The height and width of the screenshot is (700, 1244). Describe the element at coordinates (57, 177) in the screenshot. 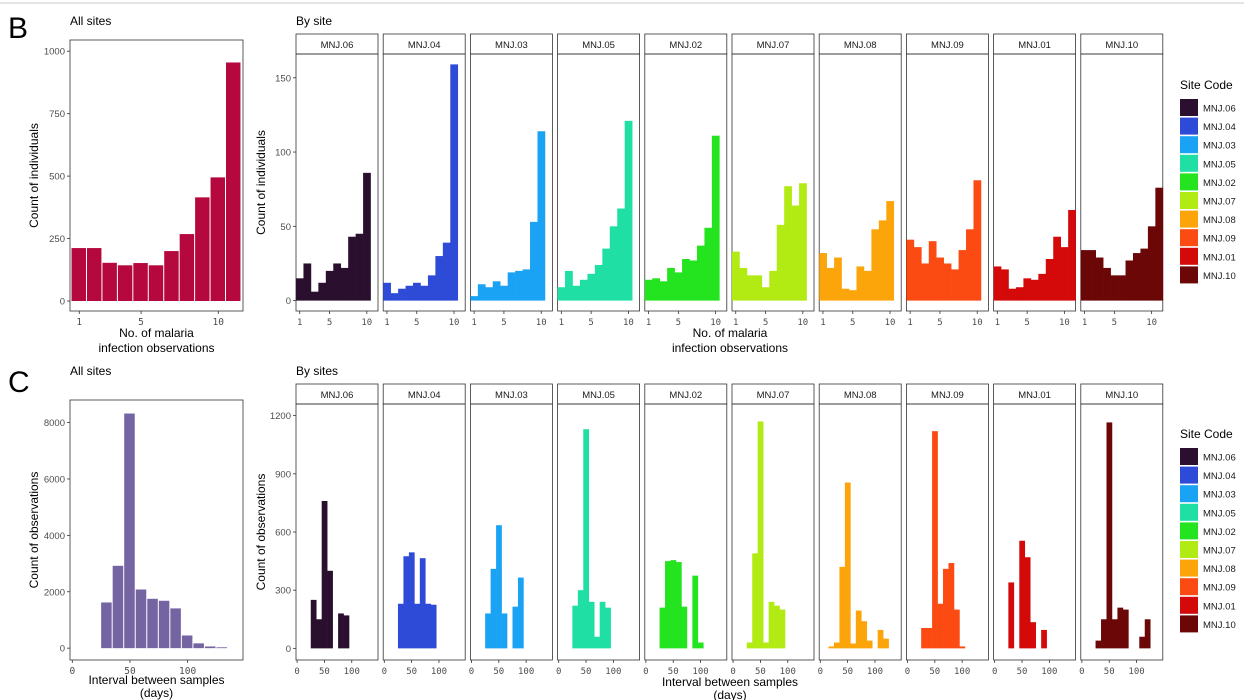

I see `y-tick-label: 500` at that location.